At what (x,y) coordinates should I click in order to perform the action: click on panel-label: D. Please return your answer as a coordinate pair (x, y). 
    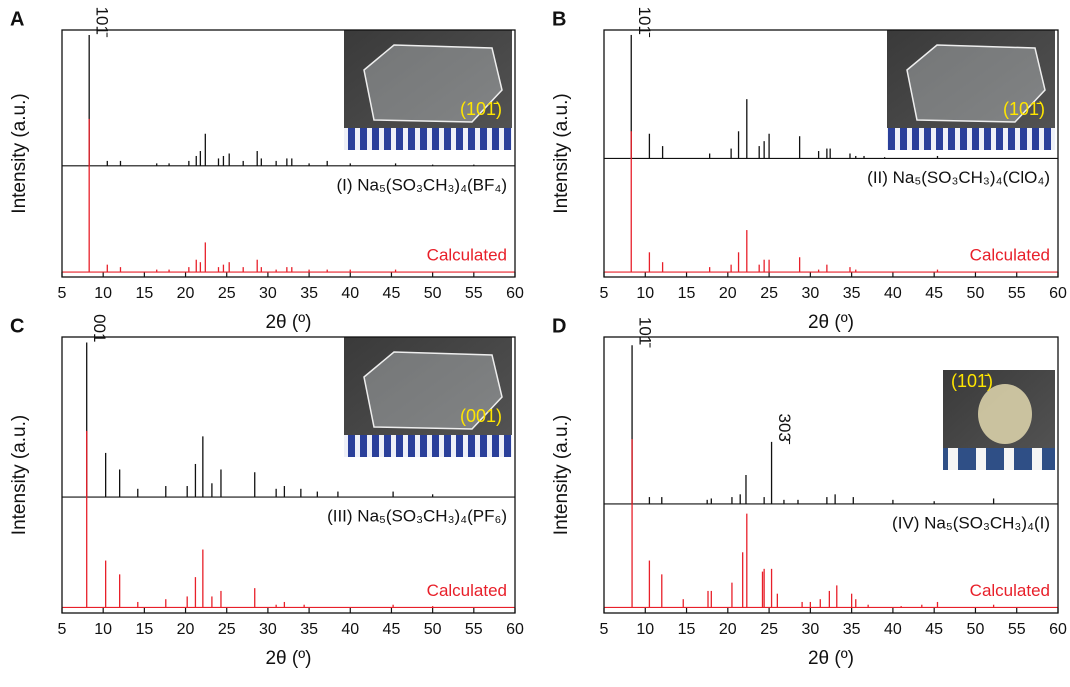
    Looking at the image, I should click on (559, 326).